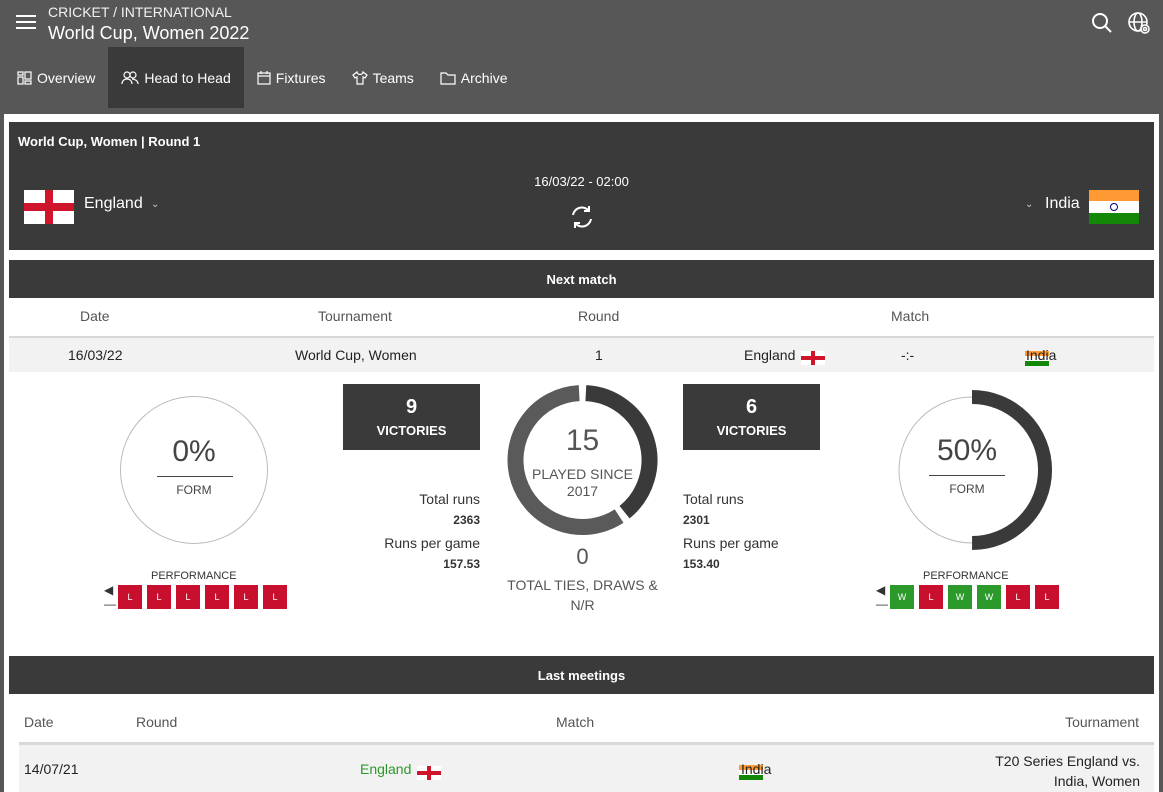 This screenshot has width=1163, height=792. Describe the element at coordinates (581, 675) in the screenshot. I see `last-meetings-bar: Last meetings` at that location.